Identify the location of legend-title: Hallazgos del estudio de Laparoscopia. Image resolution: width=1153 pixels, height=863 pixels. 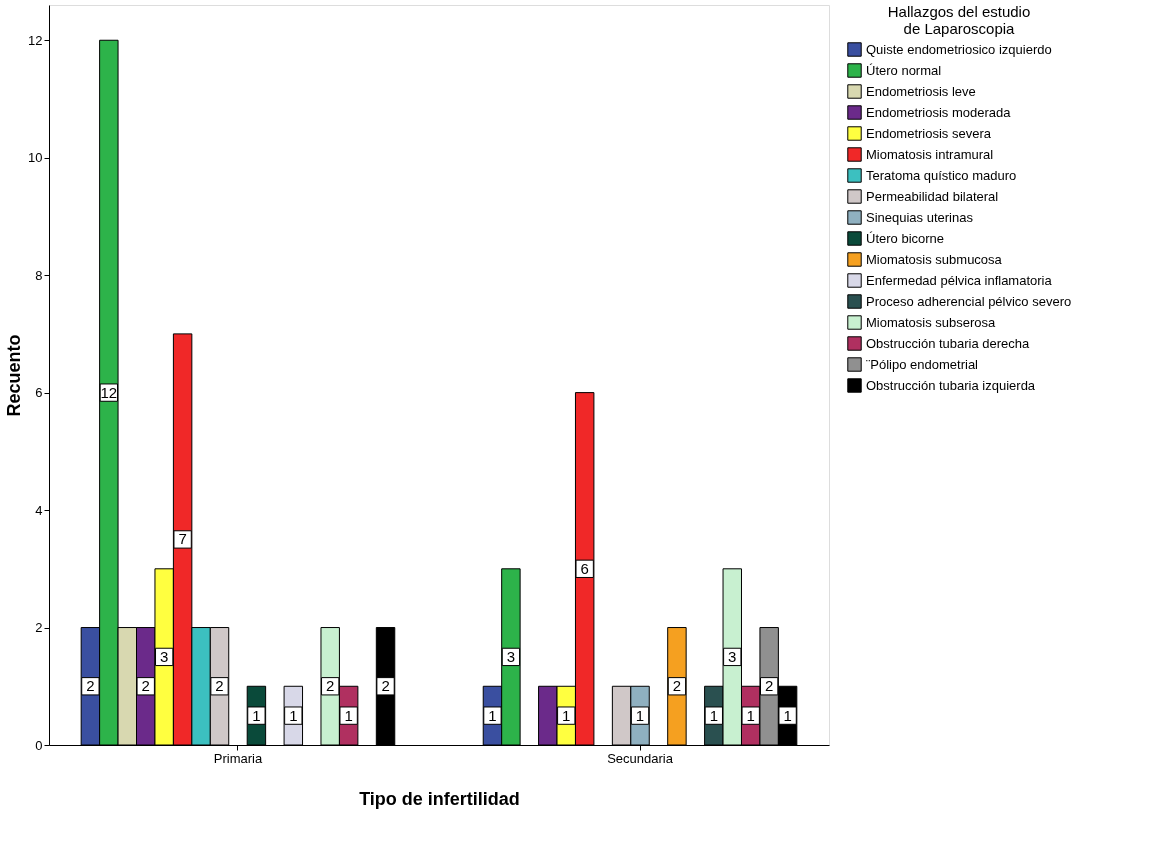
(959, 20).